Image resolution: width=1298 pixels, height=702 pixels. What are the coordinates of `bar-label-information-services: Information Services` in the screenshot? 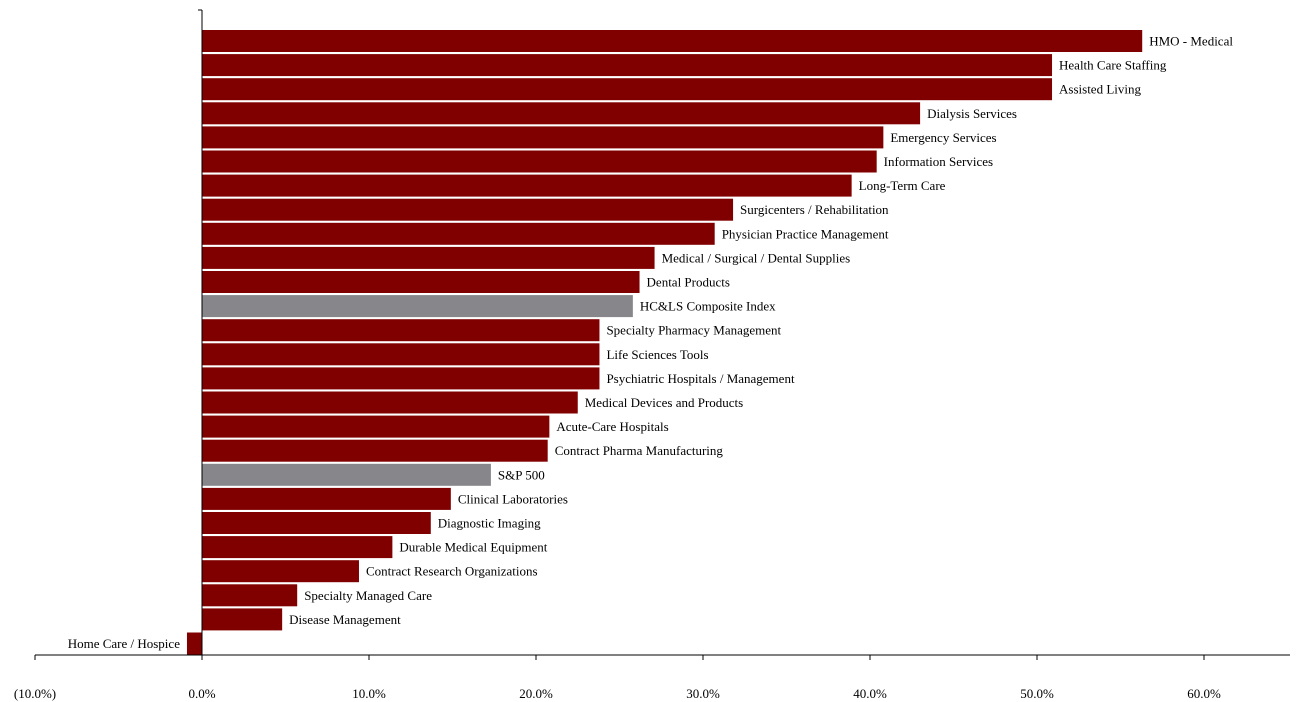 It's located at (938, 161).